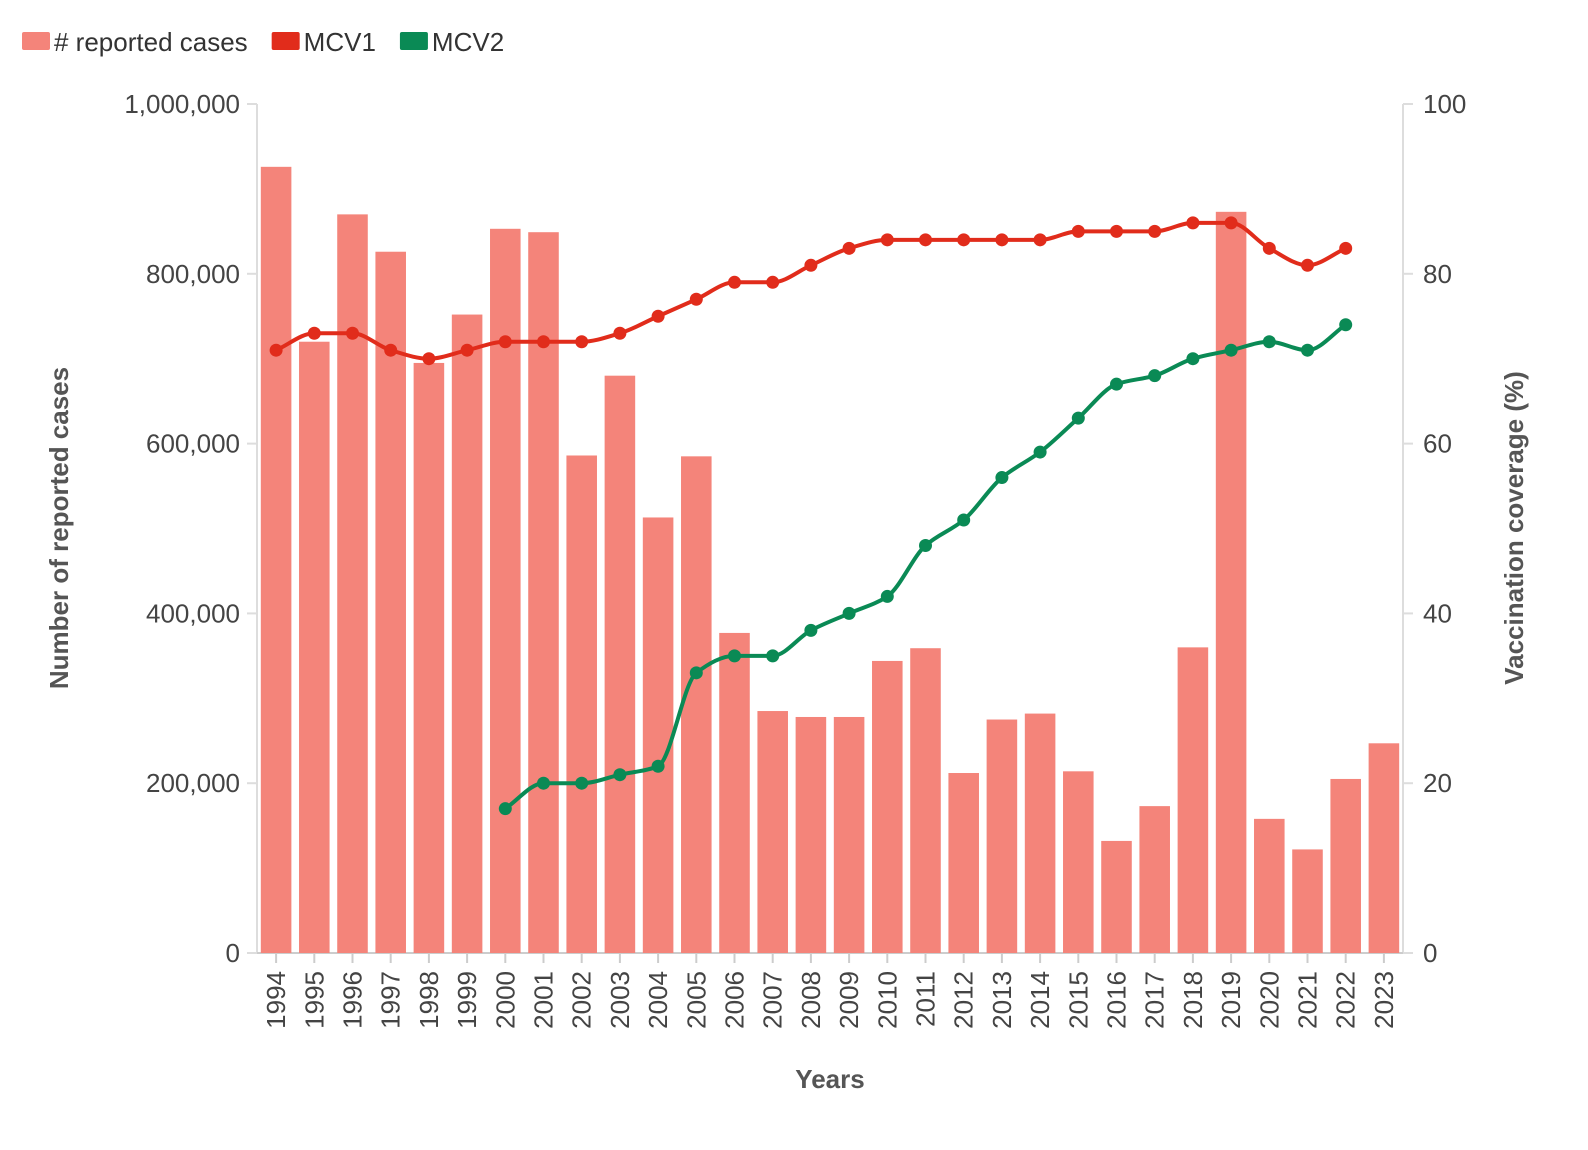  Describe the element at coordinates (391, 1000) in the screenshot. I see `x-tick-label: 1997` at that location.